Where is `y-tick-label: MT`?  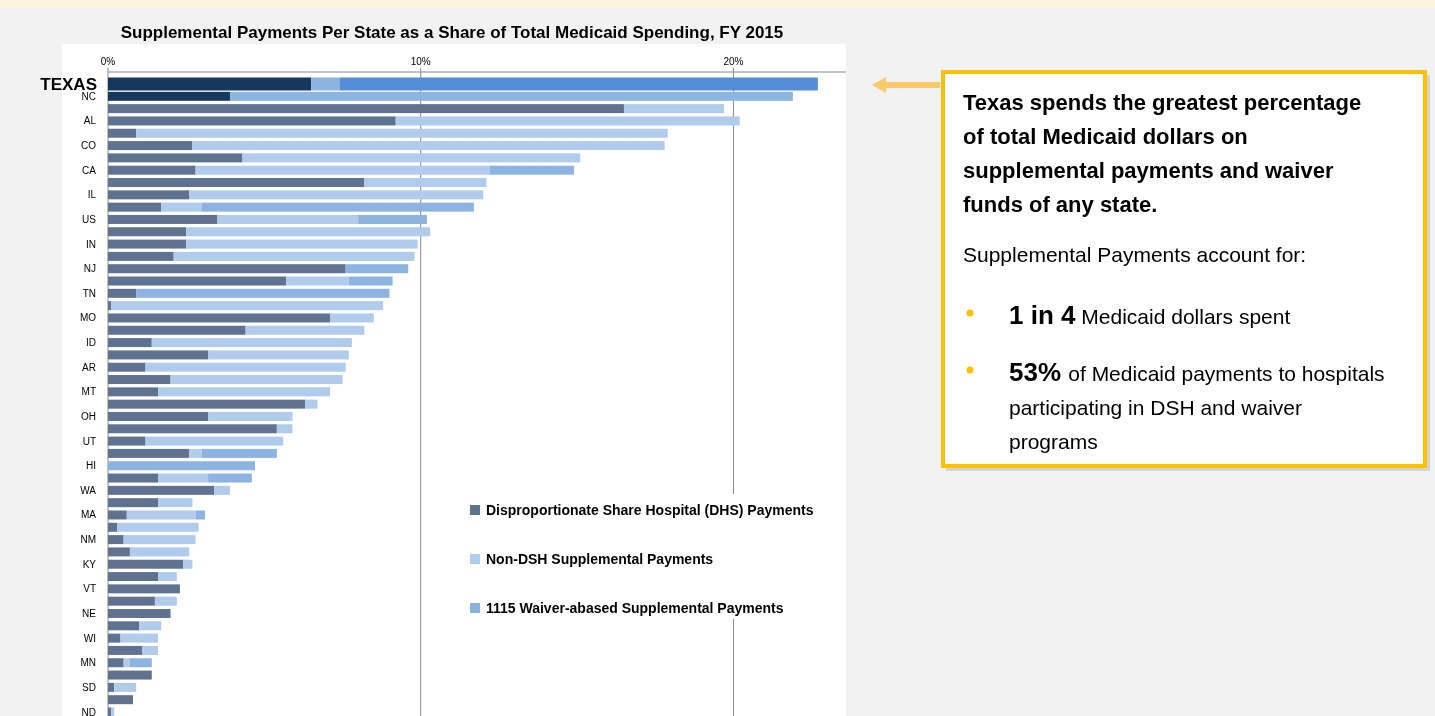 y-tick-label: MT is located at coordinates (88, 392).